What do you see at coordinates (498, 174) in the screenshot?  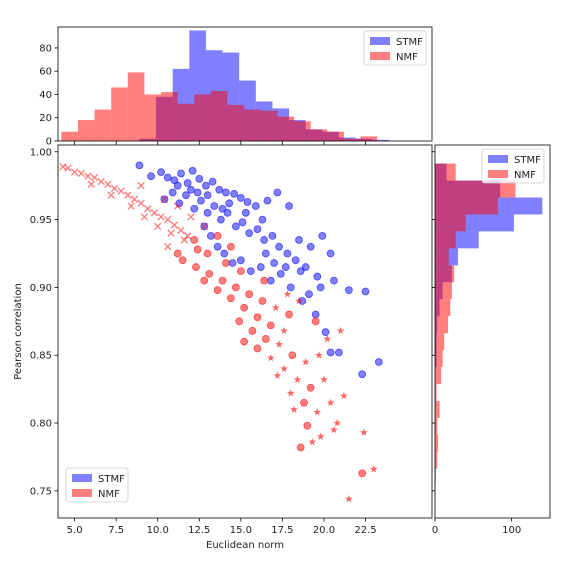 I see `right-hist-legend-swatch-nmf` at bounding box center [498, 174].